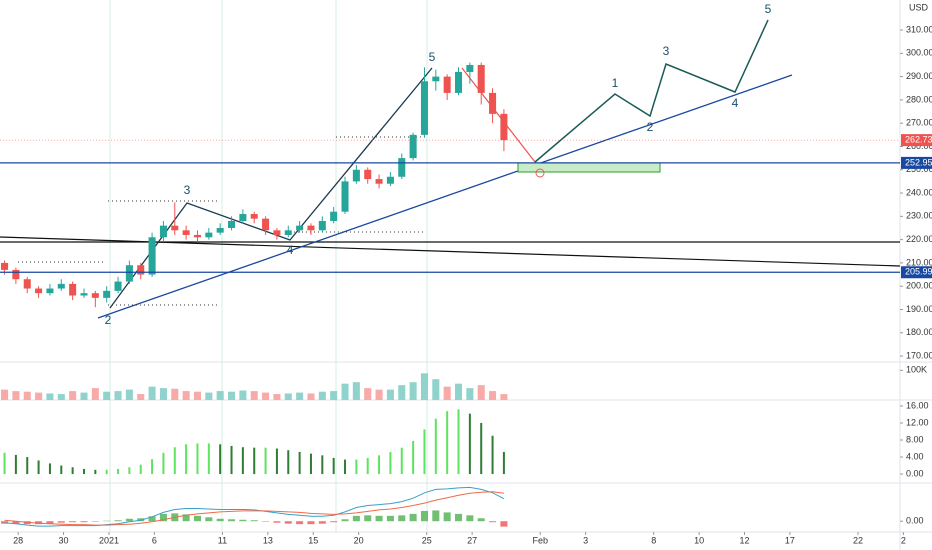 The height and width of the screenshot is (550, 932). What do you see at coordinates (18, 540) in the screenshot?
I see `x-tick-label: 28` at bounding box center [18, 540].